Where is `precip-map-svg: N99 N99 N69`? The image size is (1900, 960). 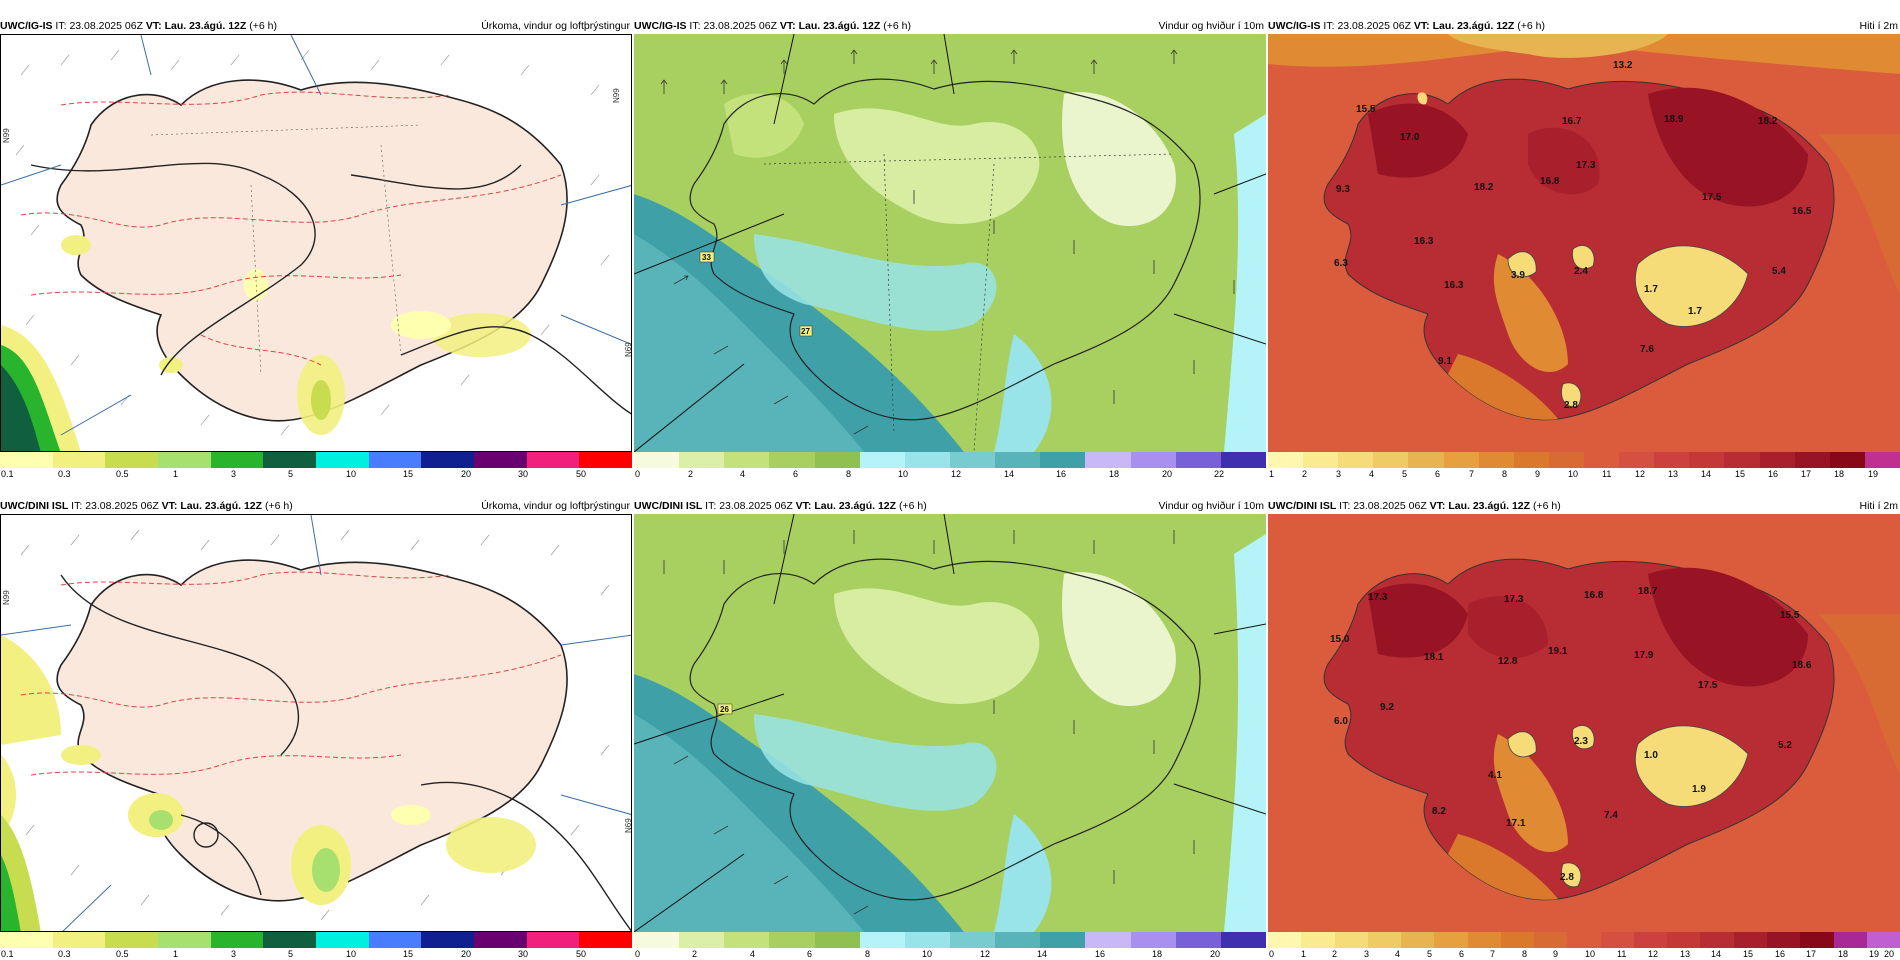 precip-map-svg: N99 N99 N69 is located at coordinates (316, 243).